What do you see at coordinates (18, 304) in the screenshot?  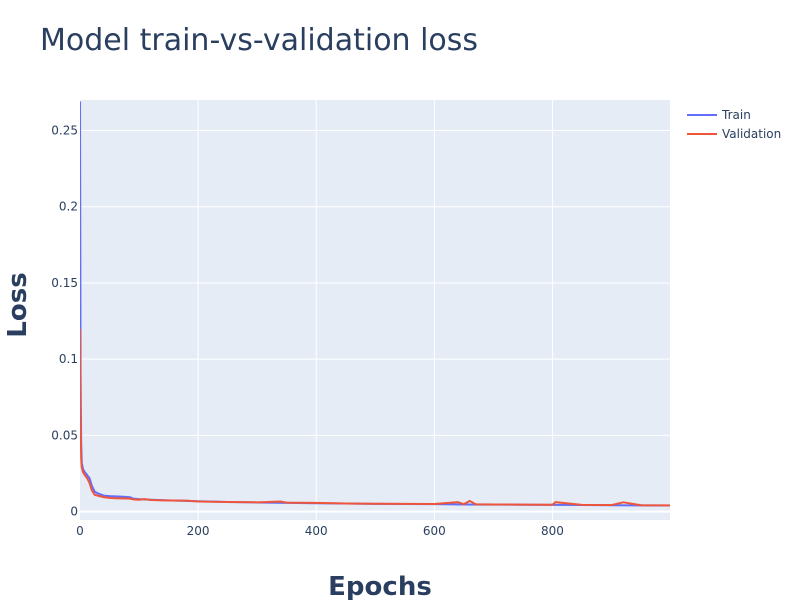 I see `y-axis-title: Loss` at bounding box center [18, 304].